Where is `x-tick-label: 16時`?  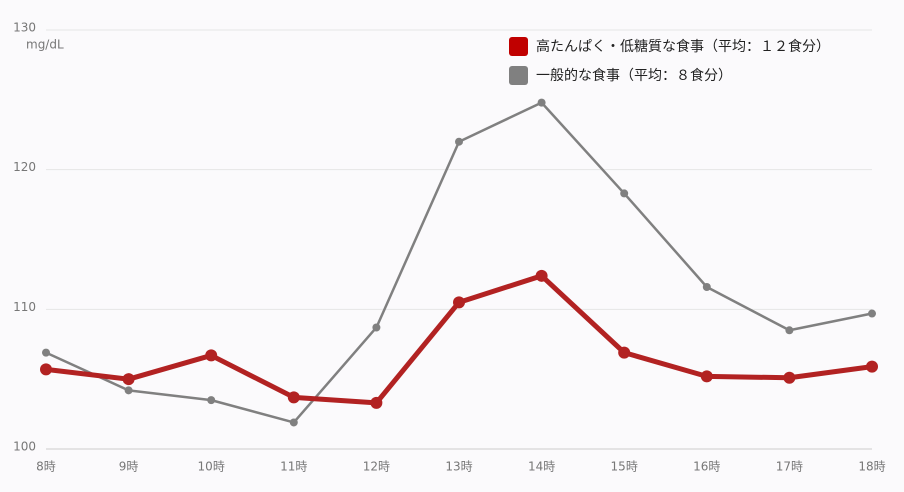 x-tick-label: 16時 is located at coordinates (706, 467).